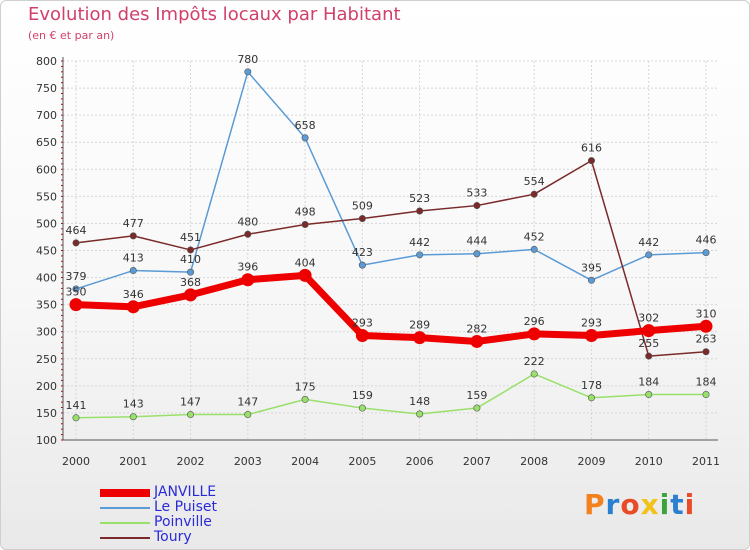 This screenshot has width=750, height=550. Describe the element at coordinates (648, 343) in the screenshot. I see `data-label: 255` at that location.